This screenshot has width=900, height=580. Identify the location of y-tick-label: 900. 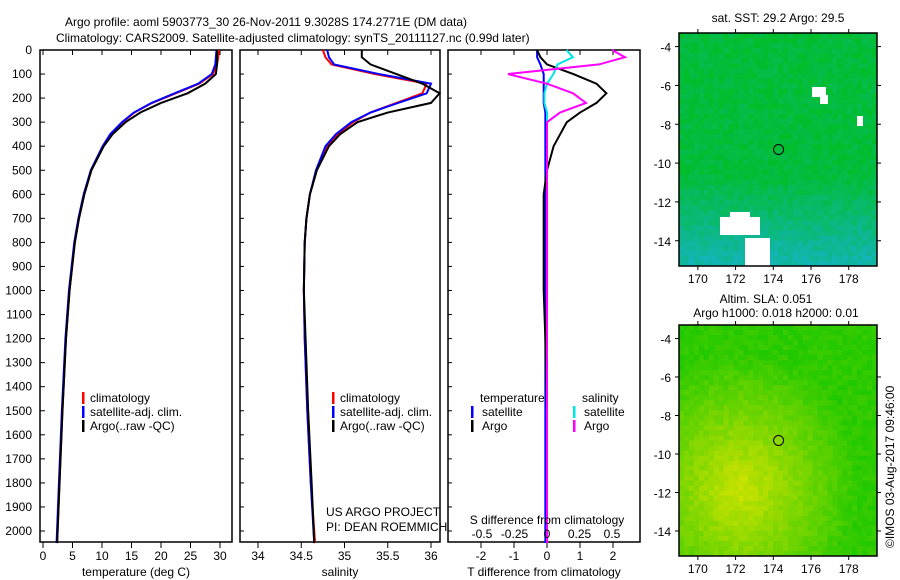
(22, 266).